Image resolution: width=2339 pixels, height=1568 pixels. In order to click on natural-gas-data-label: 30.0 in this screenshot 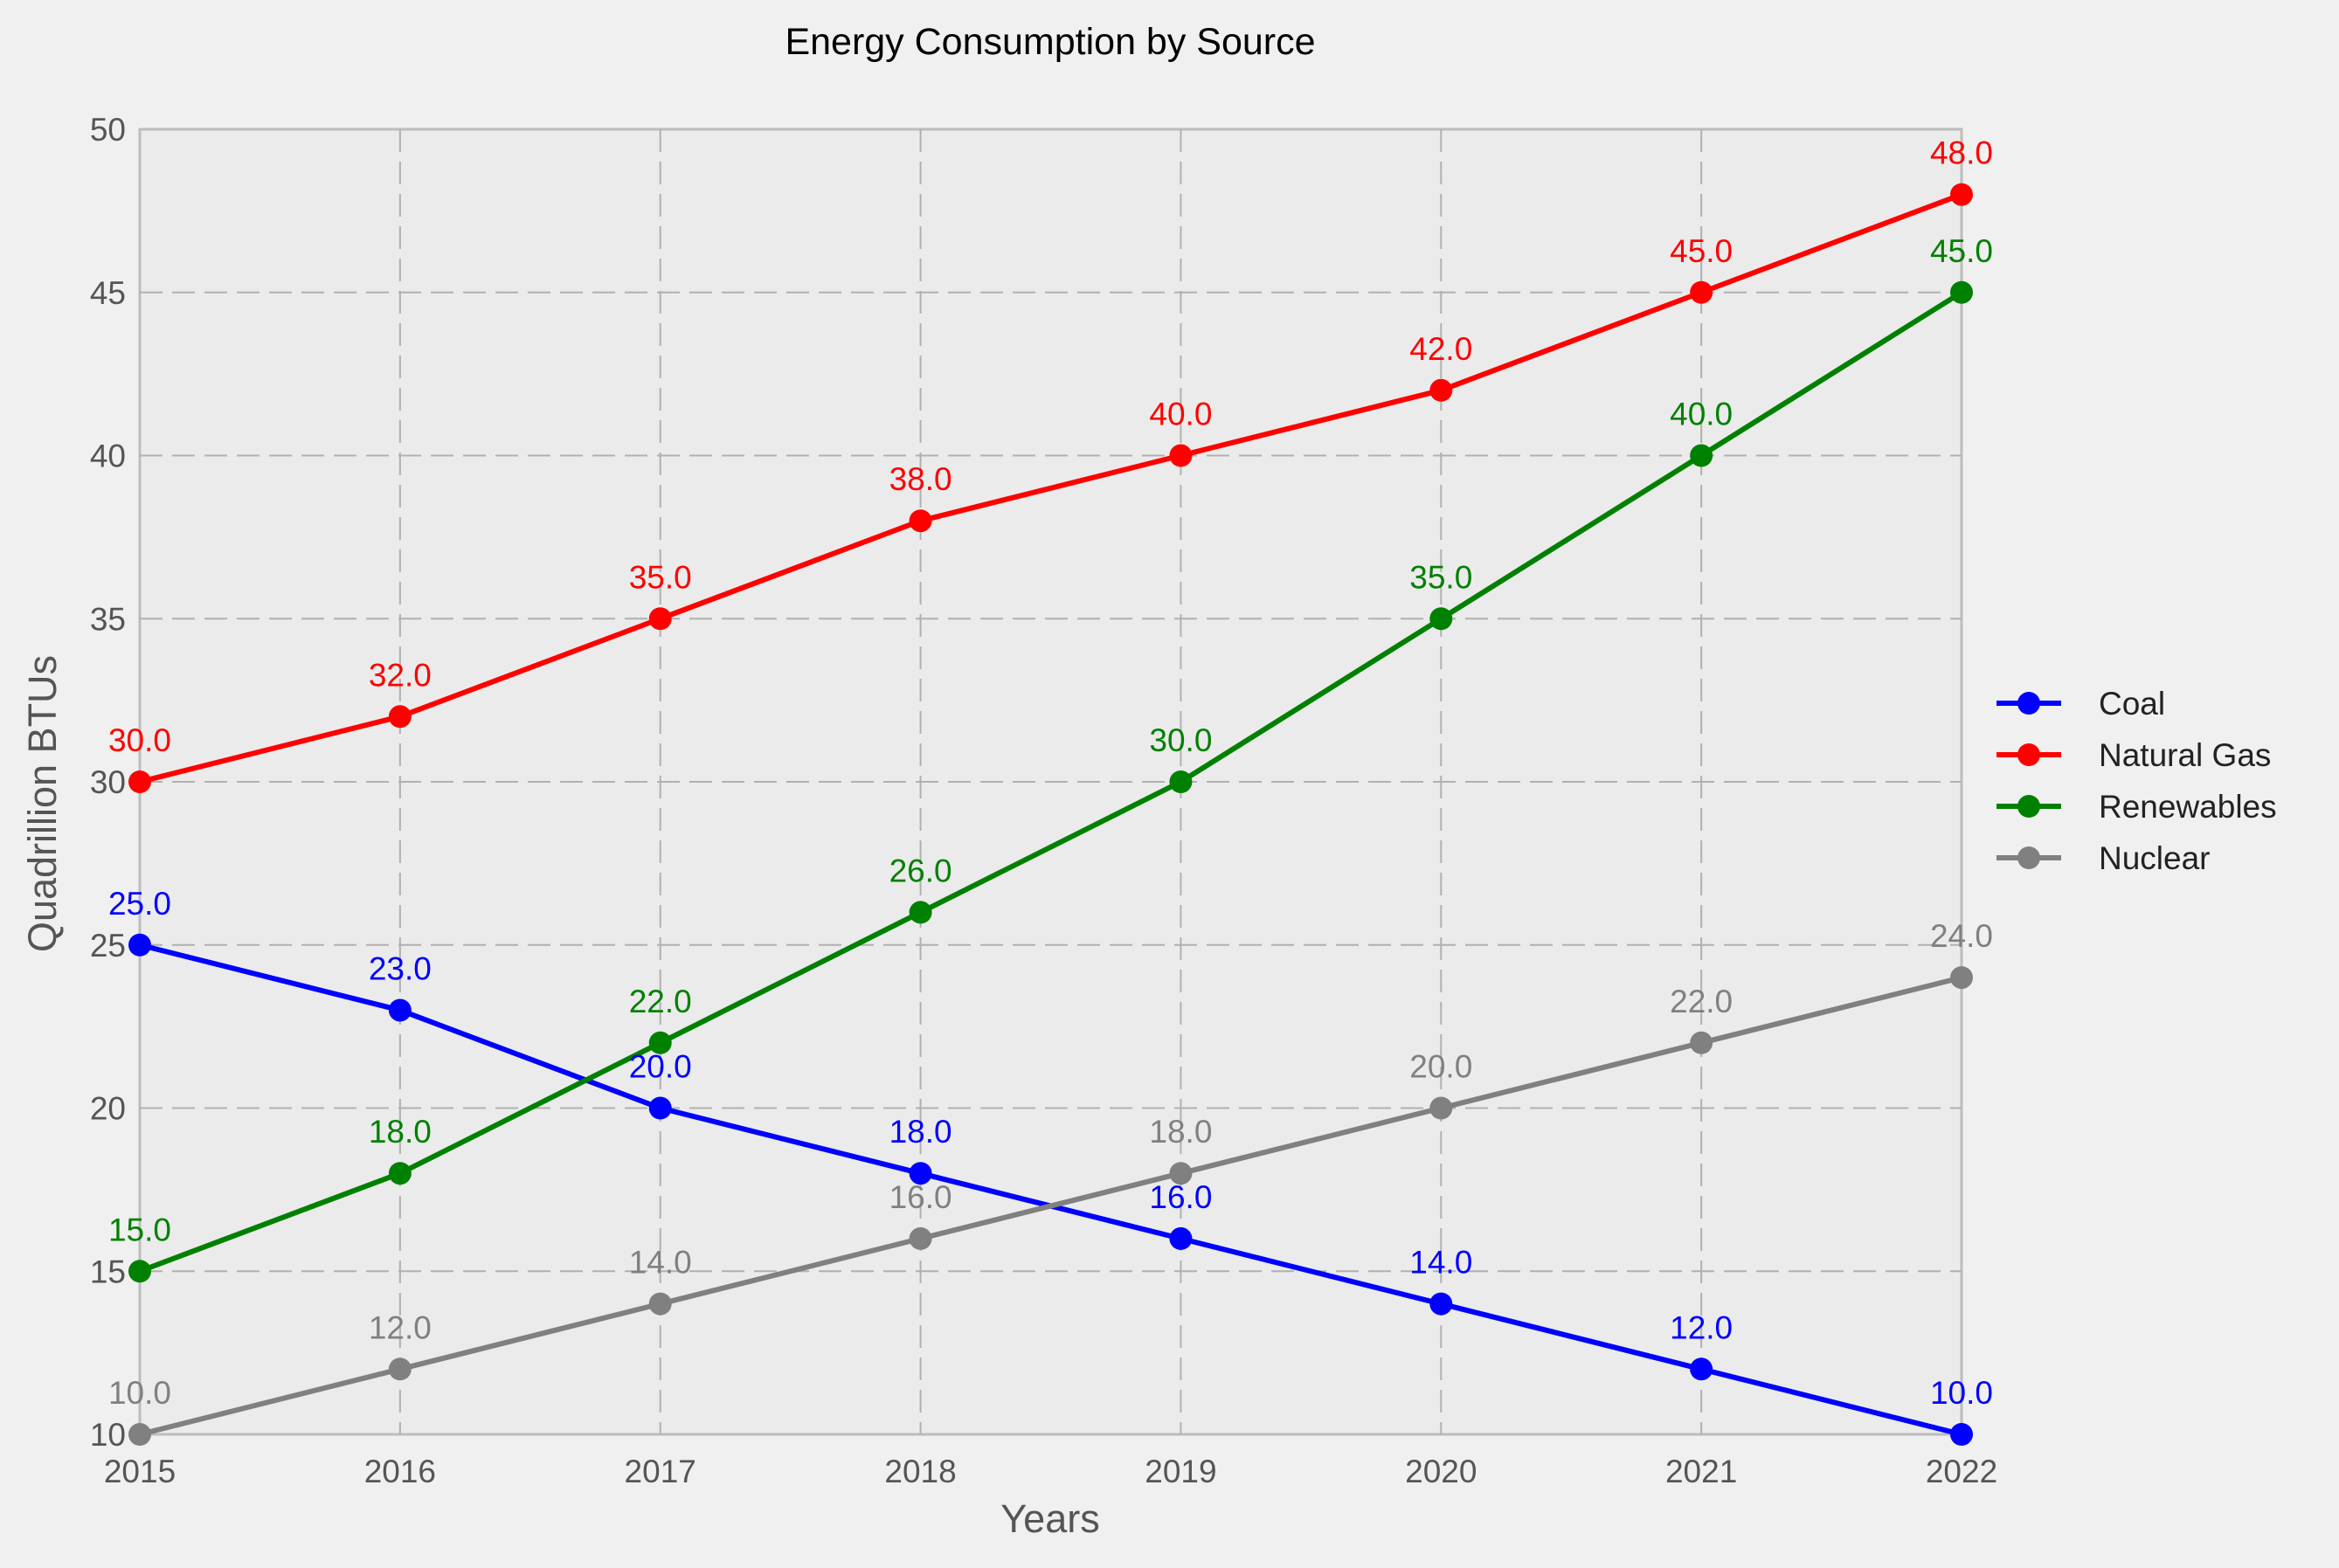, I will do `click(139, 740)`.